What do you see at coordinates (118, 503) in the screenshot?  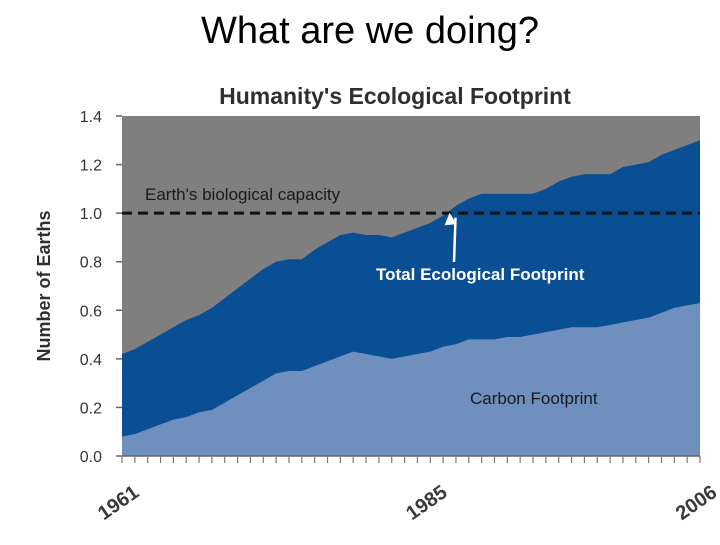 I see `x-tick-label: 1961` at bounding box center [118, 503].